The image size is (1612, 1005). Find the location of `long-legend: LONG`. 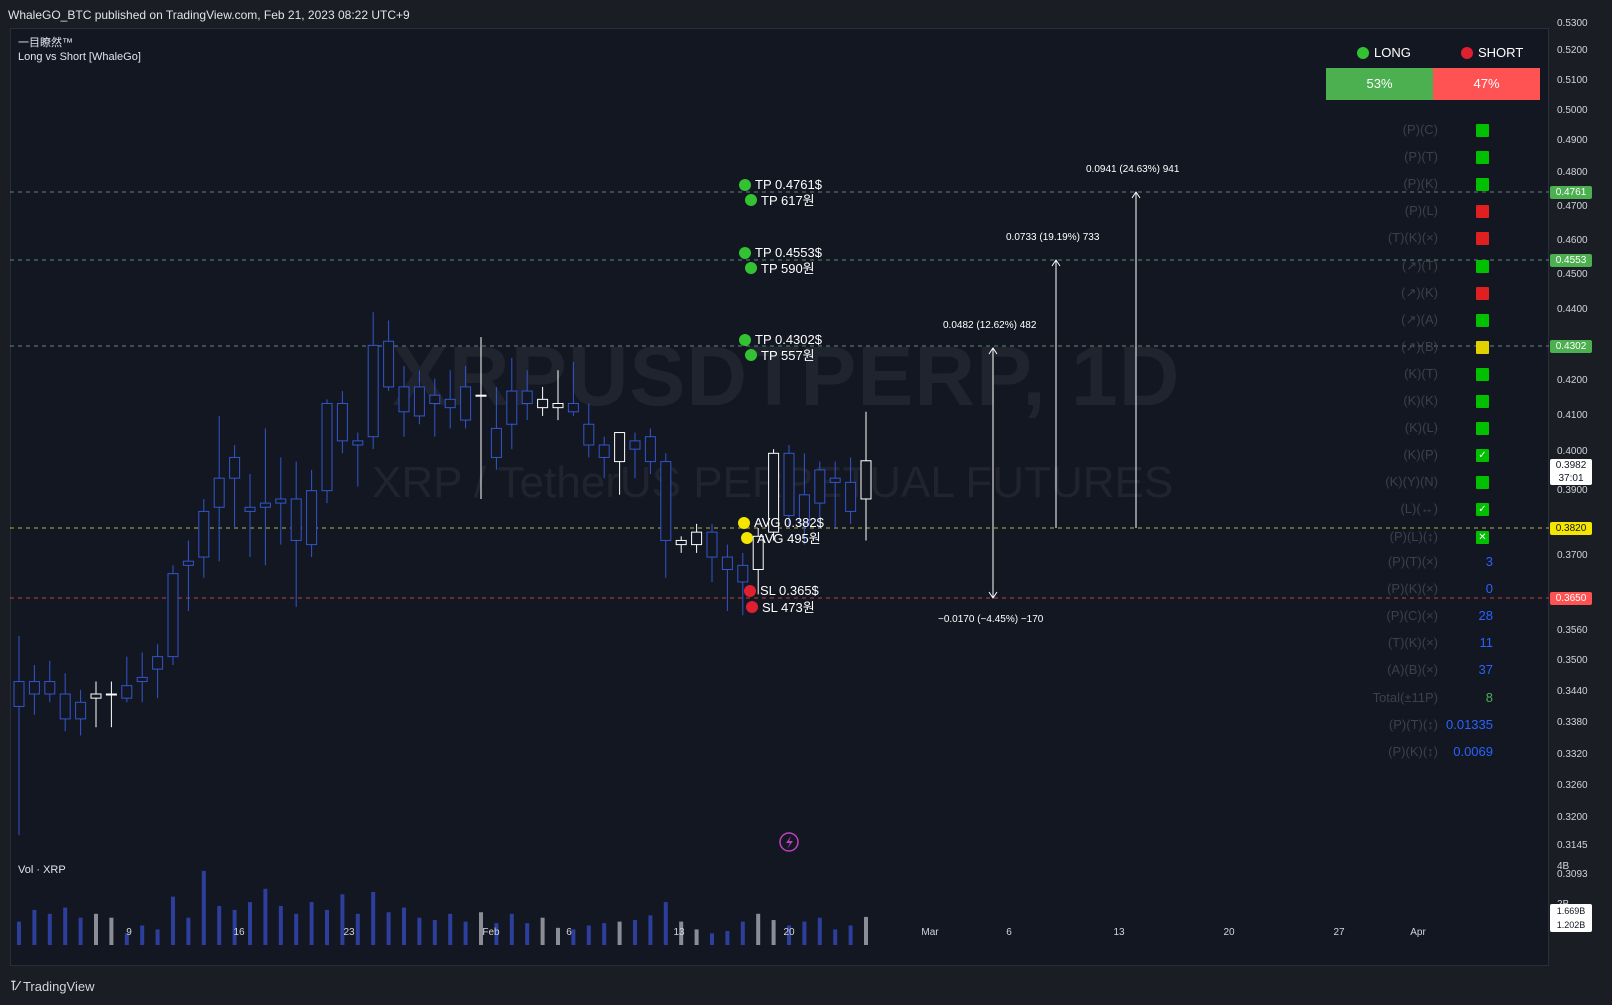

long-legend: LONG is located at coordinates (1384, 52).